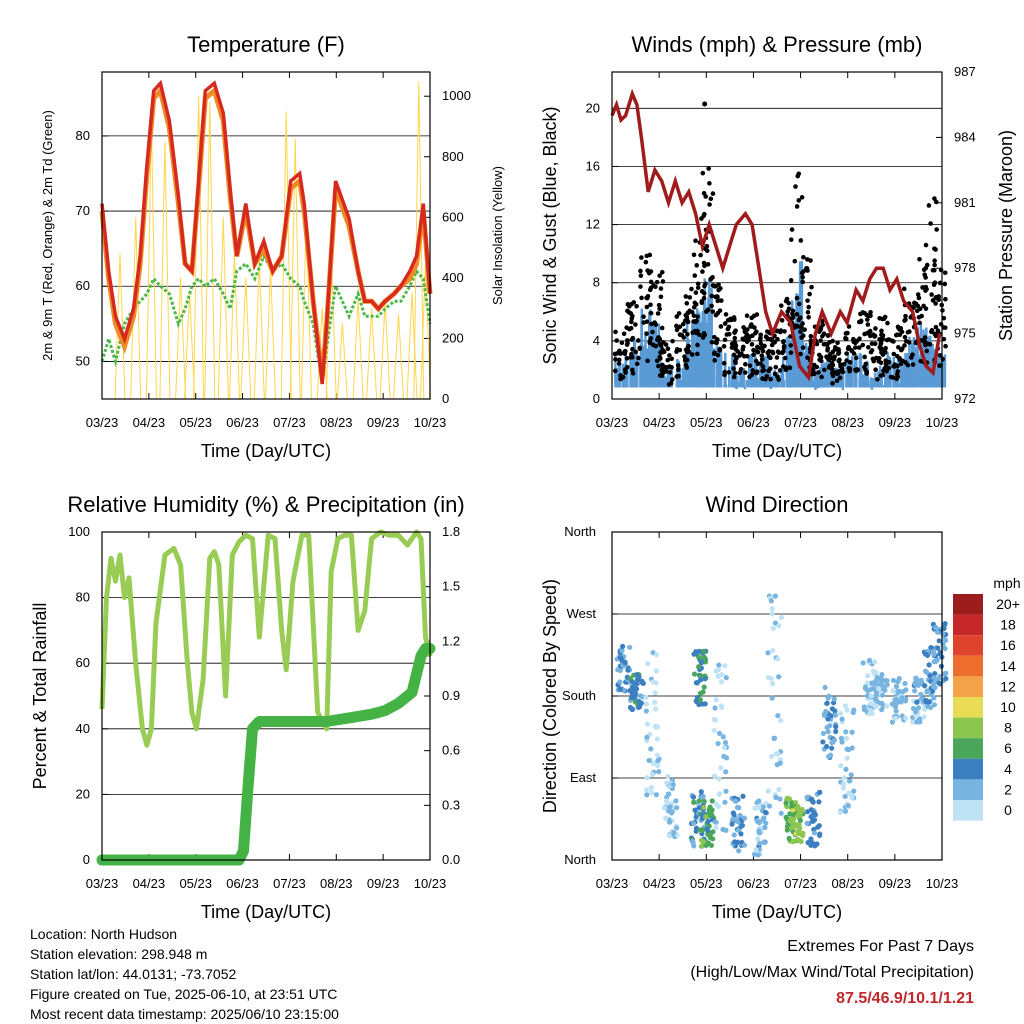 Image resolution: width=1024 pixels, height=1024 pixels. Describe the element at coordinates (895, 883) in the screenshot. I see `x-tick-label: 09/23` at that location.